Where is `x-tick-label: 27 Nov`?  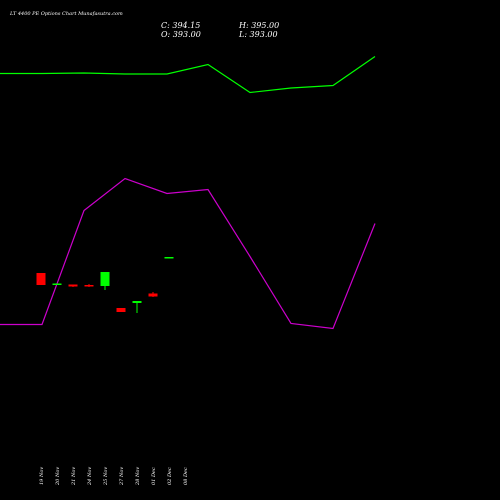
x-tick-label: 27 Nov is located at coordinates (122, 476).